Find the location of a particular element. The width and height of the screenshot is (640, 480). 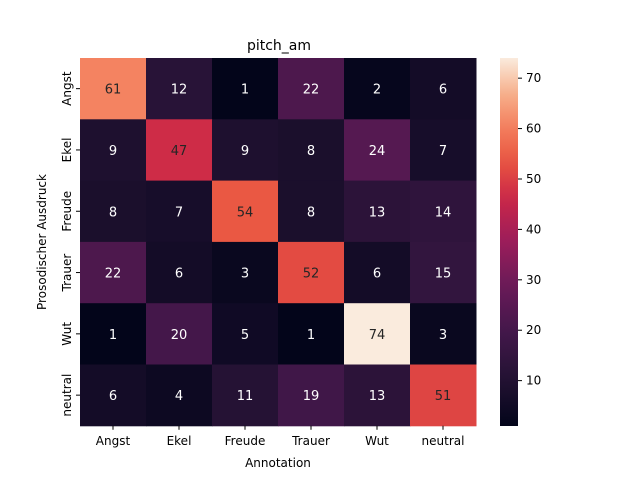

cell-label: 52 is located at coordinates (311, 274).